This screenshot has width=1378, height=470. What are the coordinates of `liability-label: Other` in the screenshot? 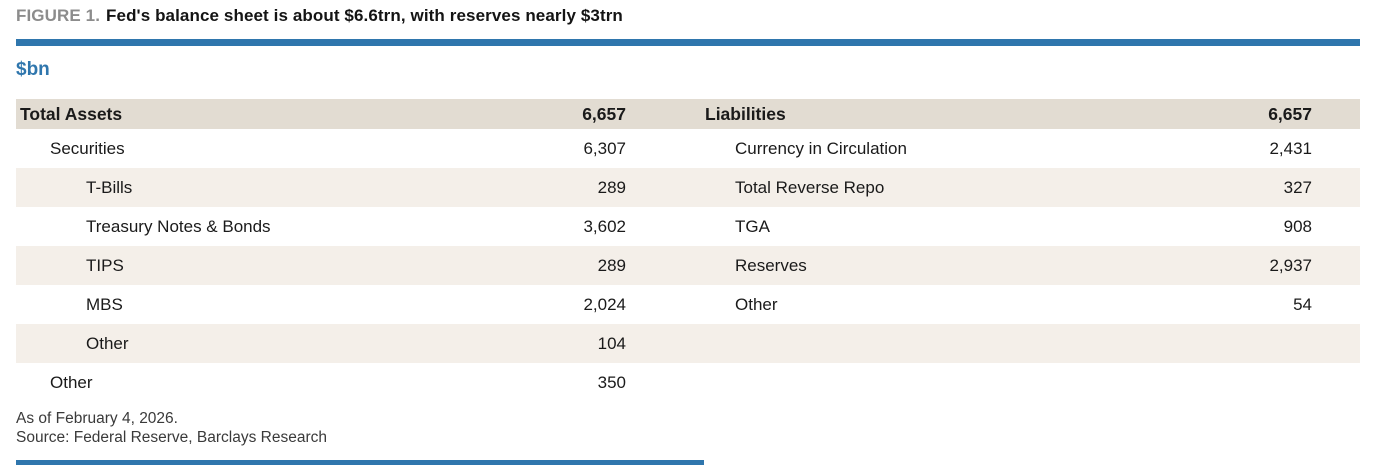 It's located at (756, 304).